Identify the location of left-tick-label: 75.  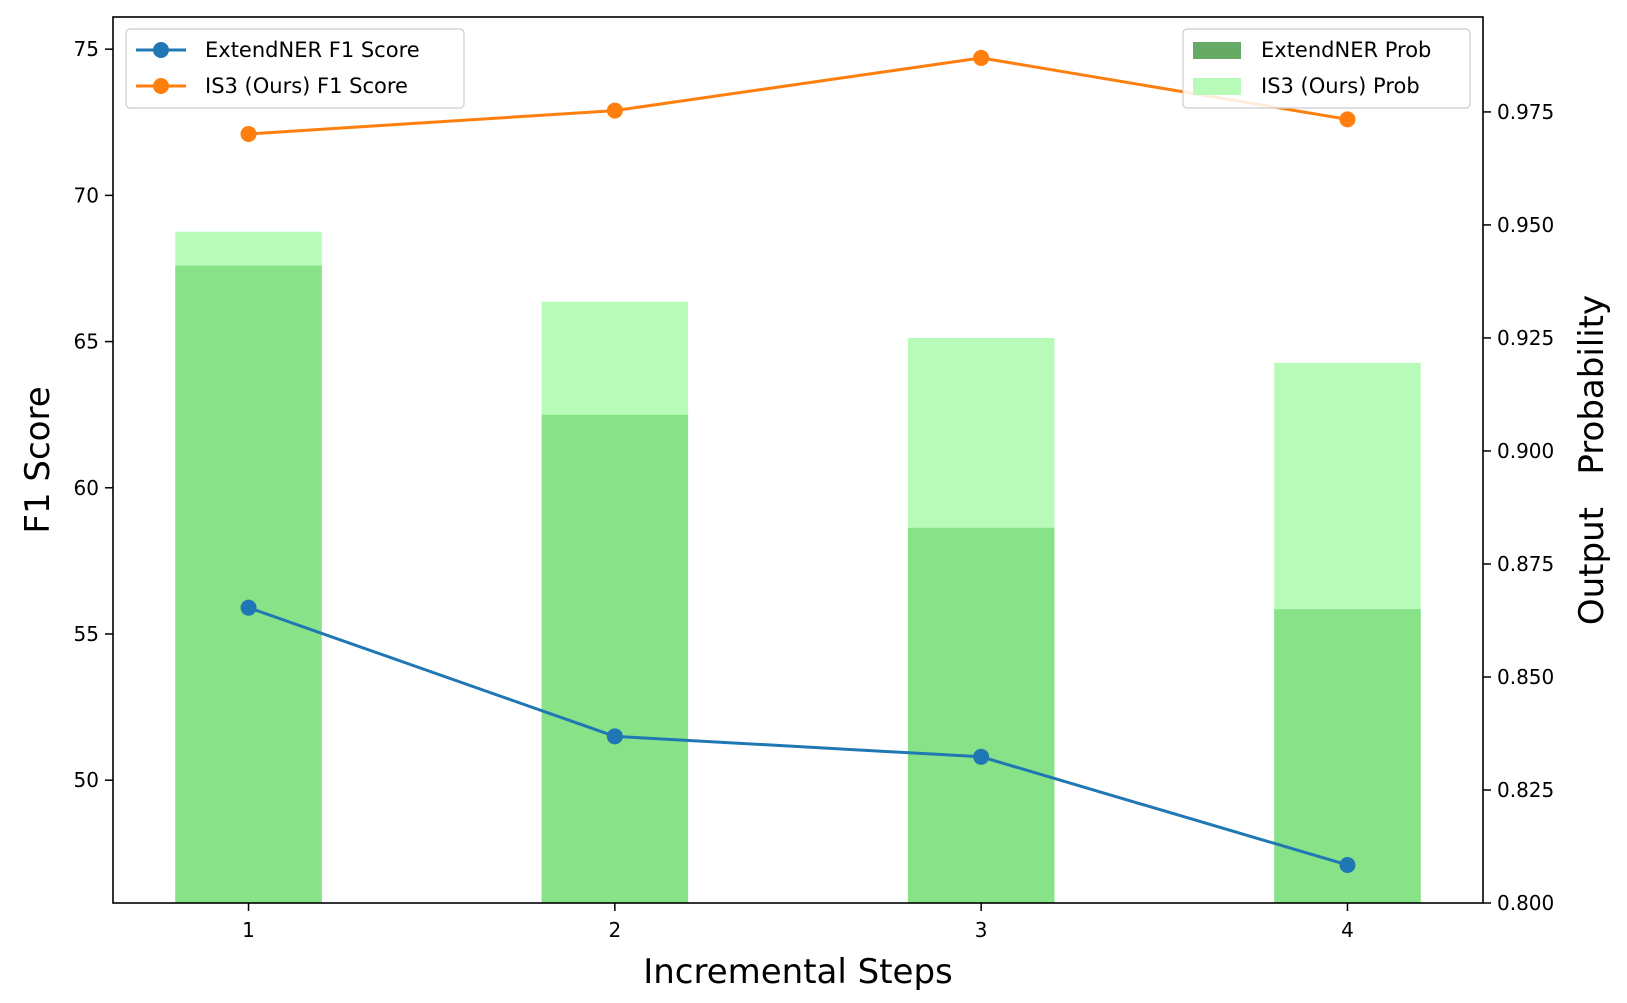
(86, 49).